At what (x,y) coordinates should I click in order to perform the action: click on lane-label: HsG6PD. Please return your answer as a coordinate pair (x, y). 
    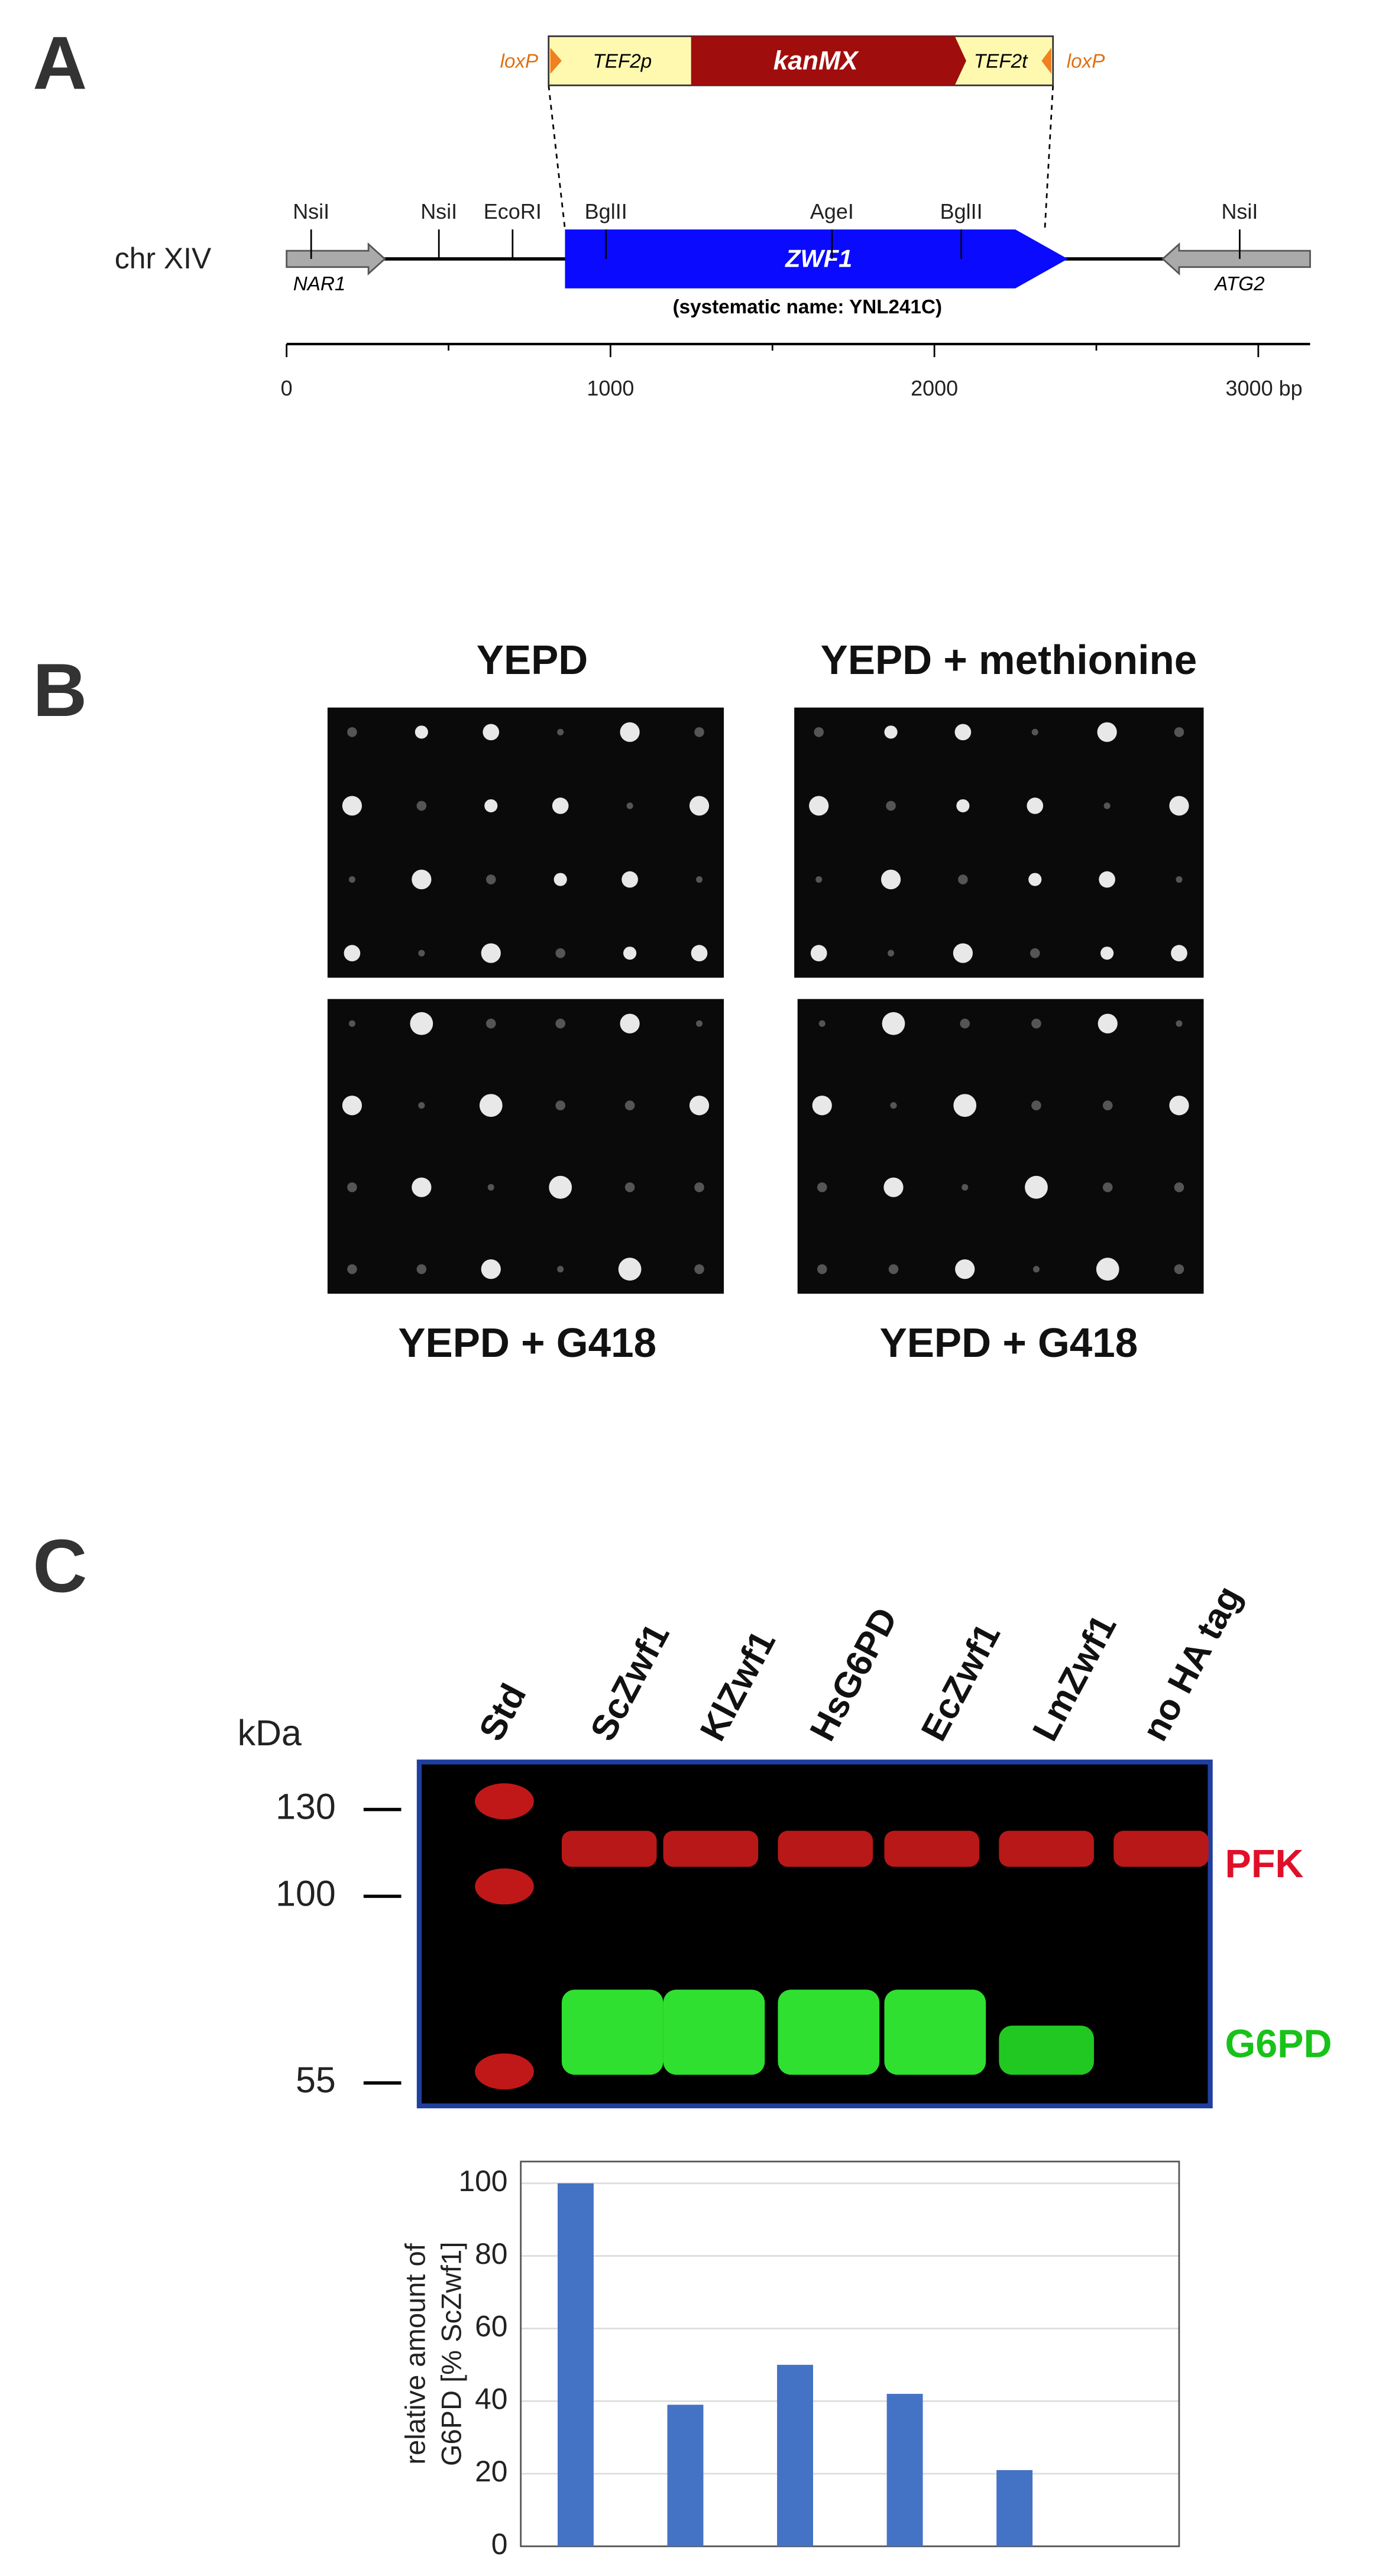
    Looking at the image, I should click on (854, 1674).